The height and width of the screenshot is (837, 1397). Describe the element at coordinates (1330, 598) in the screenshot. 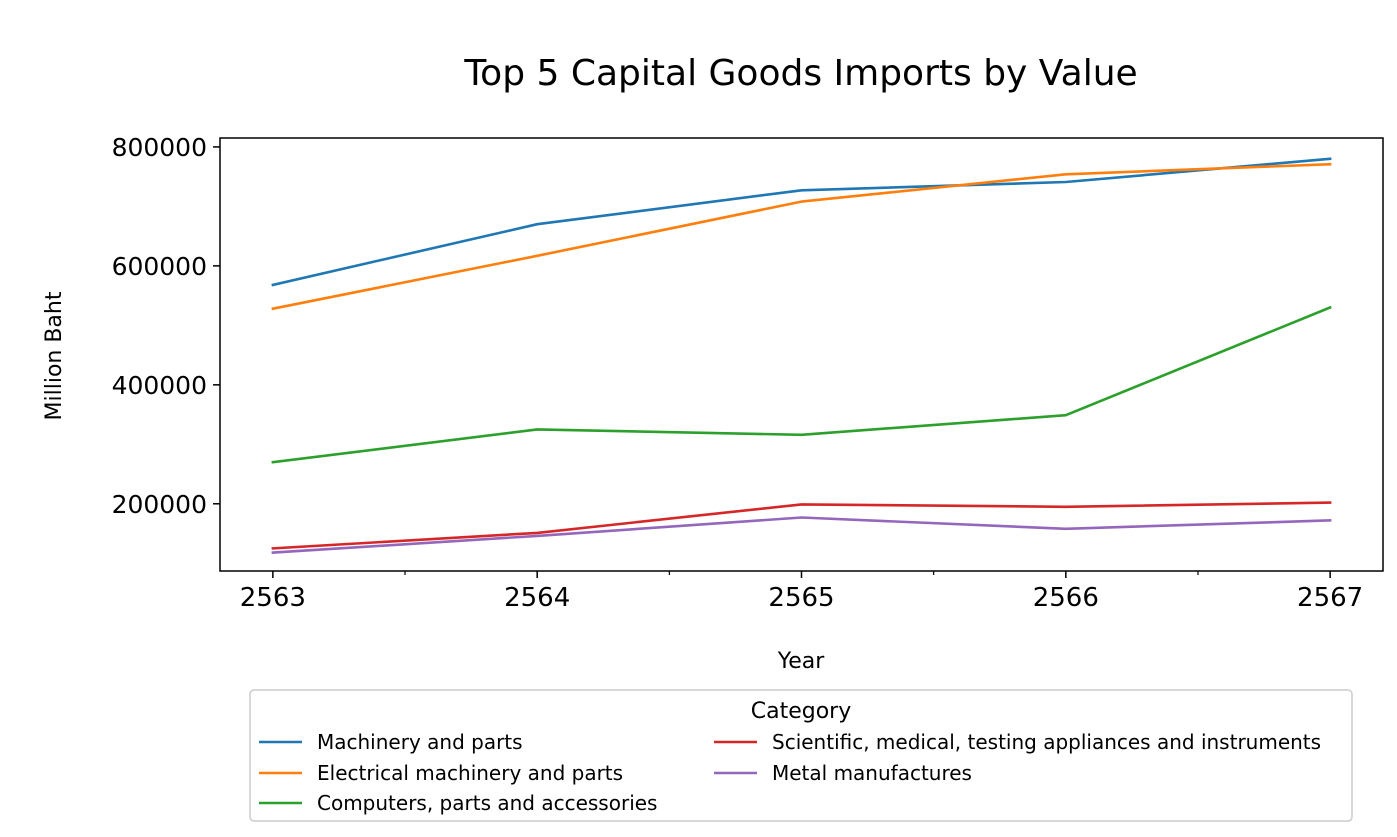

I see `x-tick-label: 2567` at that location.